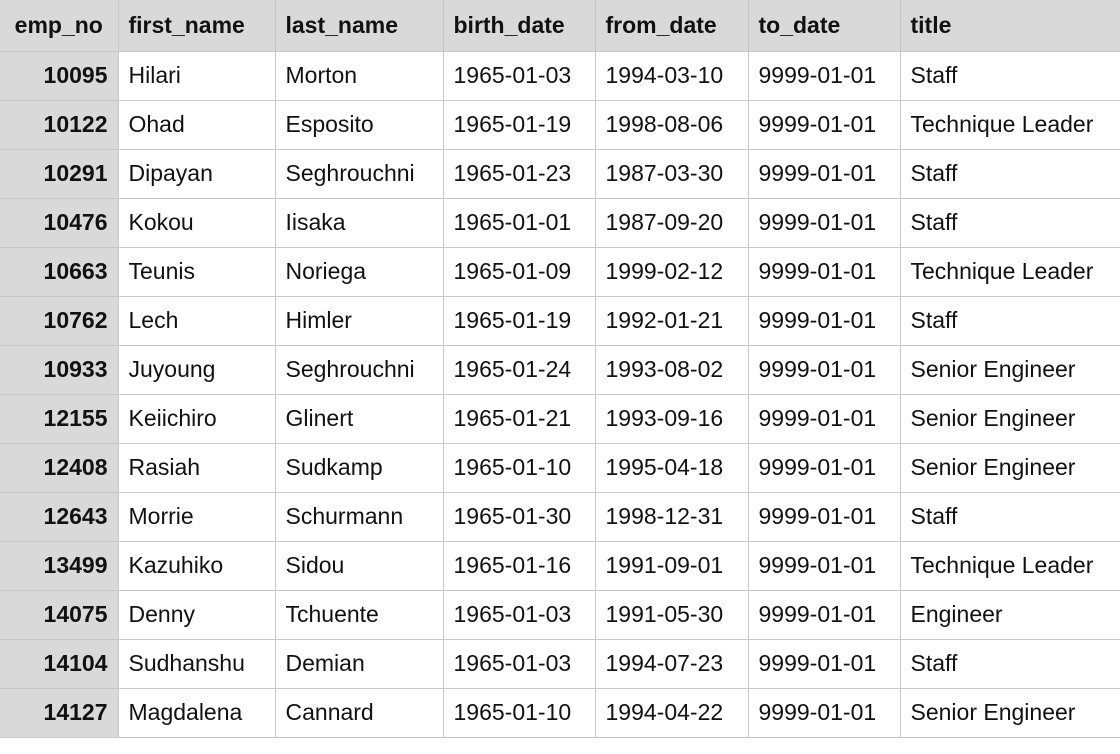 The width and height of the screenshot is (1120, 754). What do you see at coordinates (196, 271) in the screenshot?
I see `cell-first-name: Teunis` at bounding box center [196, 271].